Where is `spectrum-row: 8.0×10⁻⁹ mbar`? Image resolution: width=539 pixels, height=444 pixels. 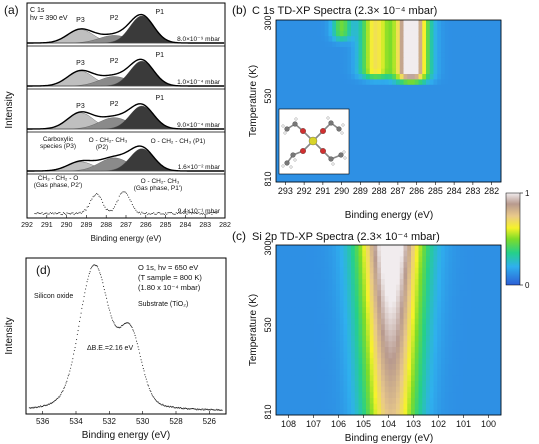 spectrum-row: 8.0×10⁻⁹ mbar is located at coordinates (126, 28).